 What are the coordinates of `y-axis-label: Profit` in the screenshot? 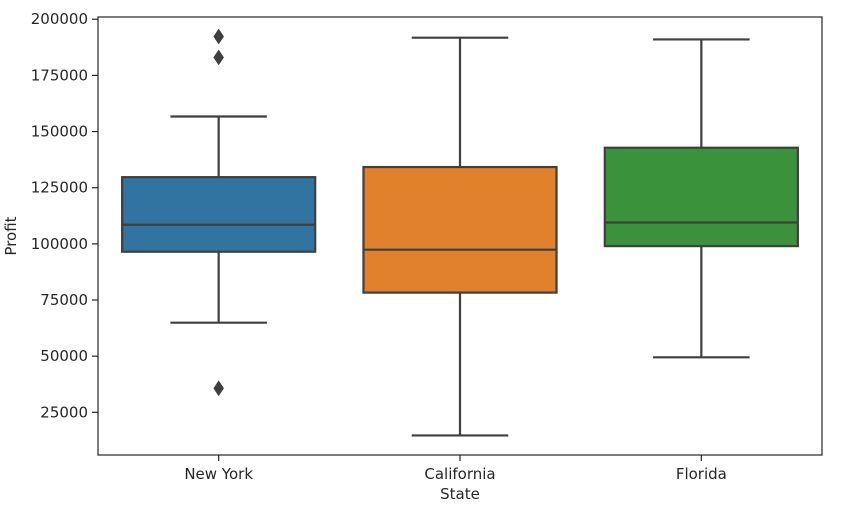 It's located at (11, 235).